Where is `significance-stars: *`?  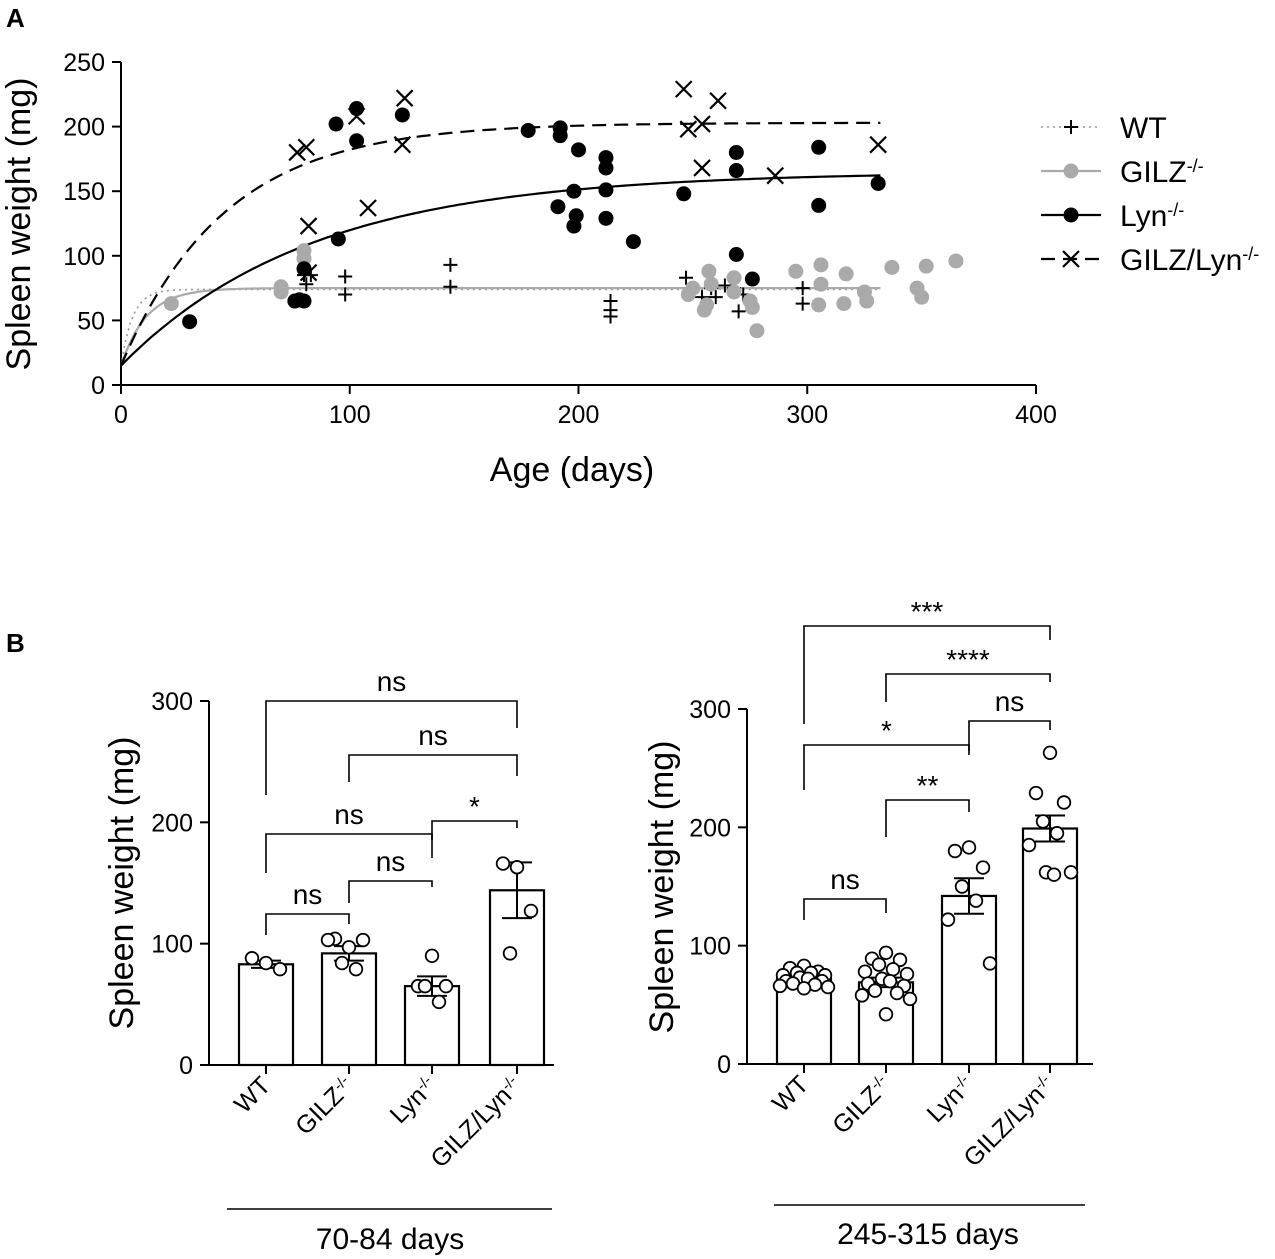 significance-stars: * is located at coordinates (474, 806).